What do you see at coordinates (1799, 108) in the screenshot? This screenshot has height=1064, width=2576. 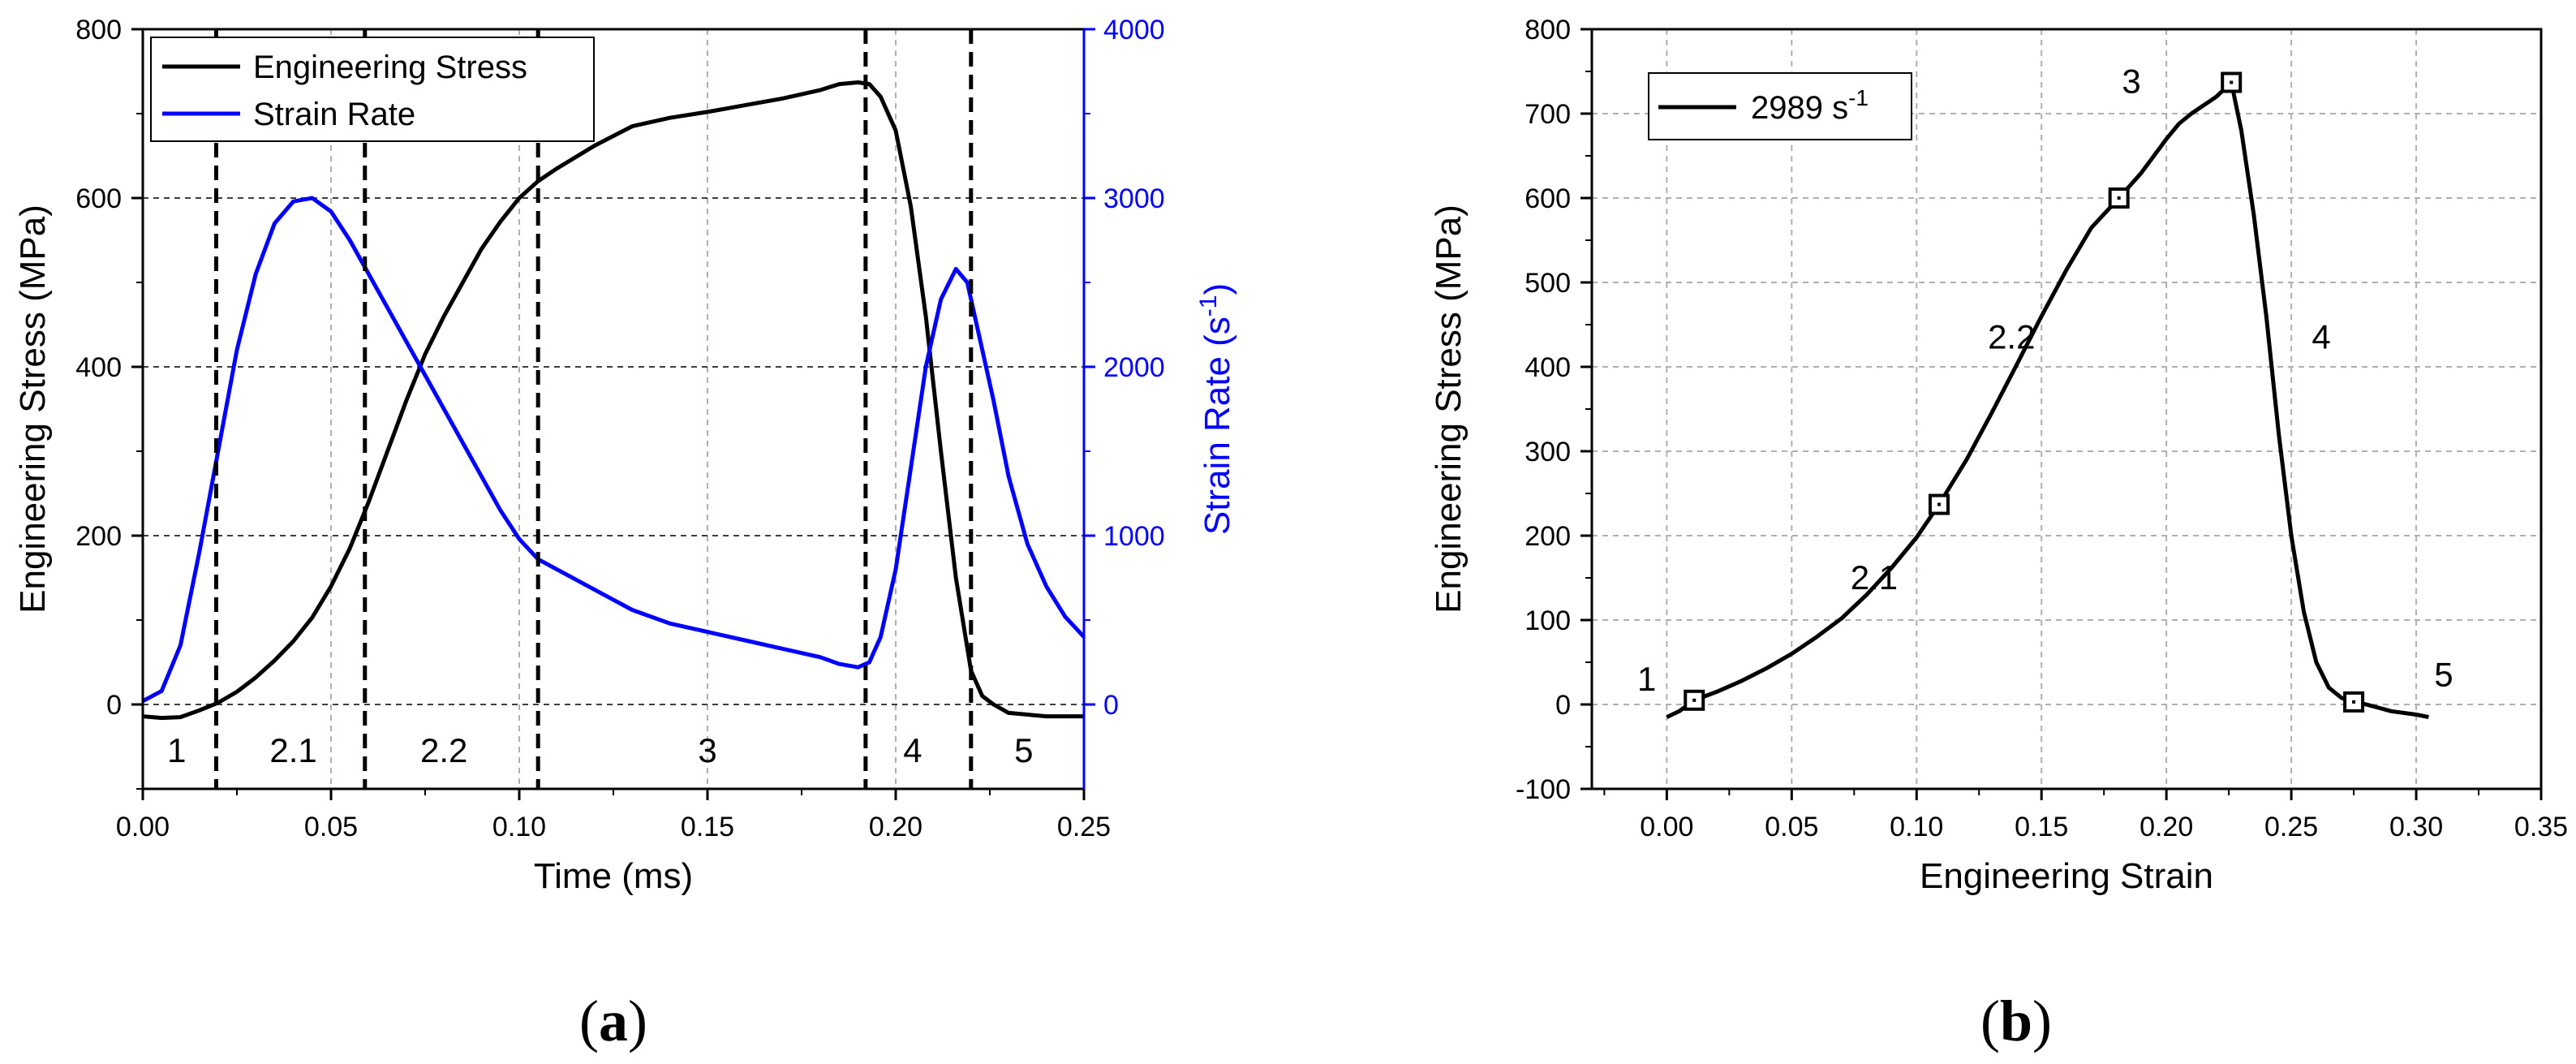 I see `legend-label-base: 2989 s` at bounding box center [1799, 108].